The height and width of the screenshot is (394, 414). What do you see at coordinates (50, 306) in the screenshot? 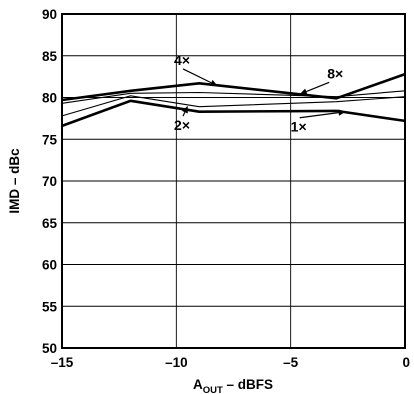
I see `y-tick-label: 55` at bounding box center [50, 306].